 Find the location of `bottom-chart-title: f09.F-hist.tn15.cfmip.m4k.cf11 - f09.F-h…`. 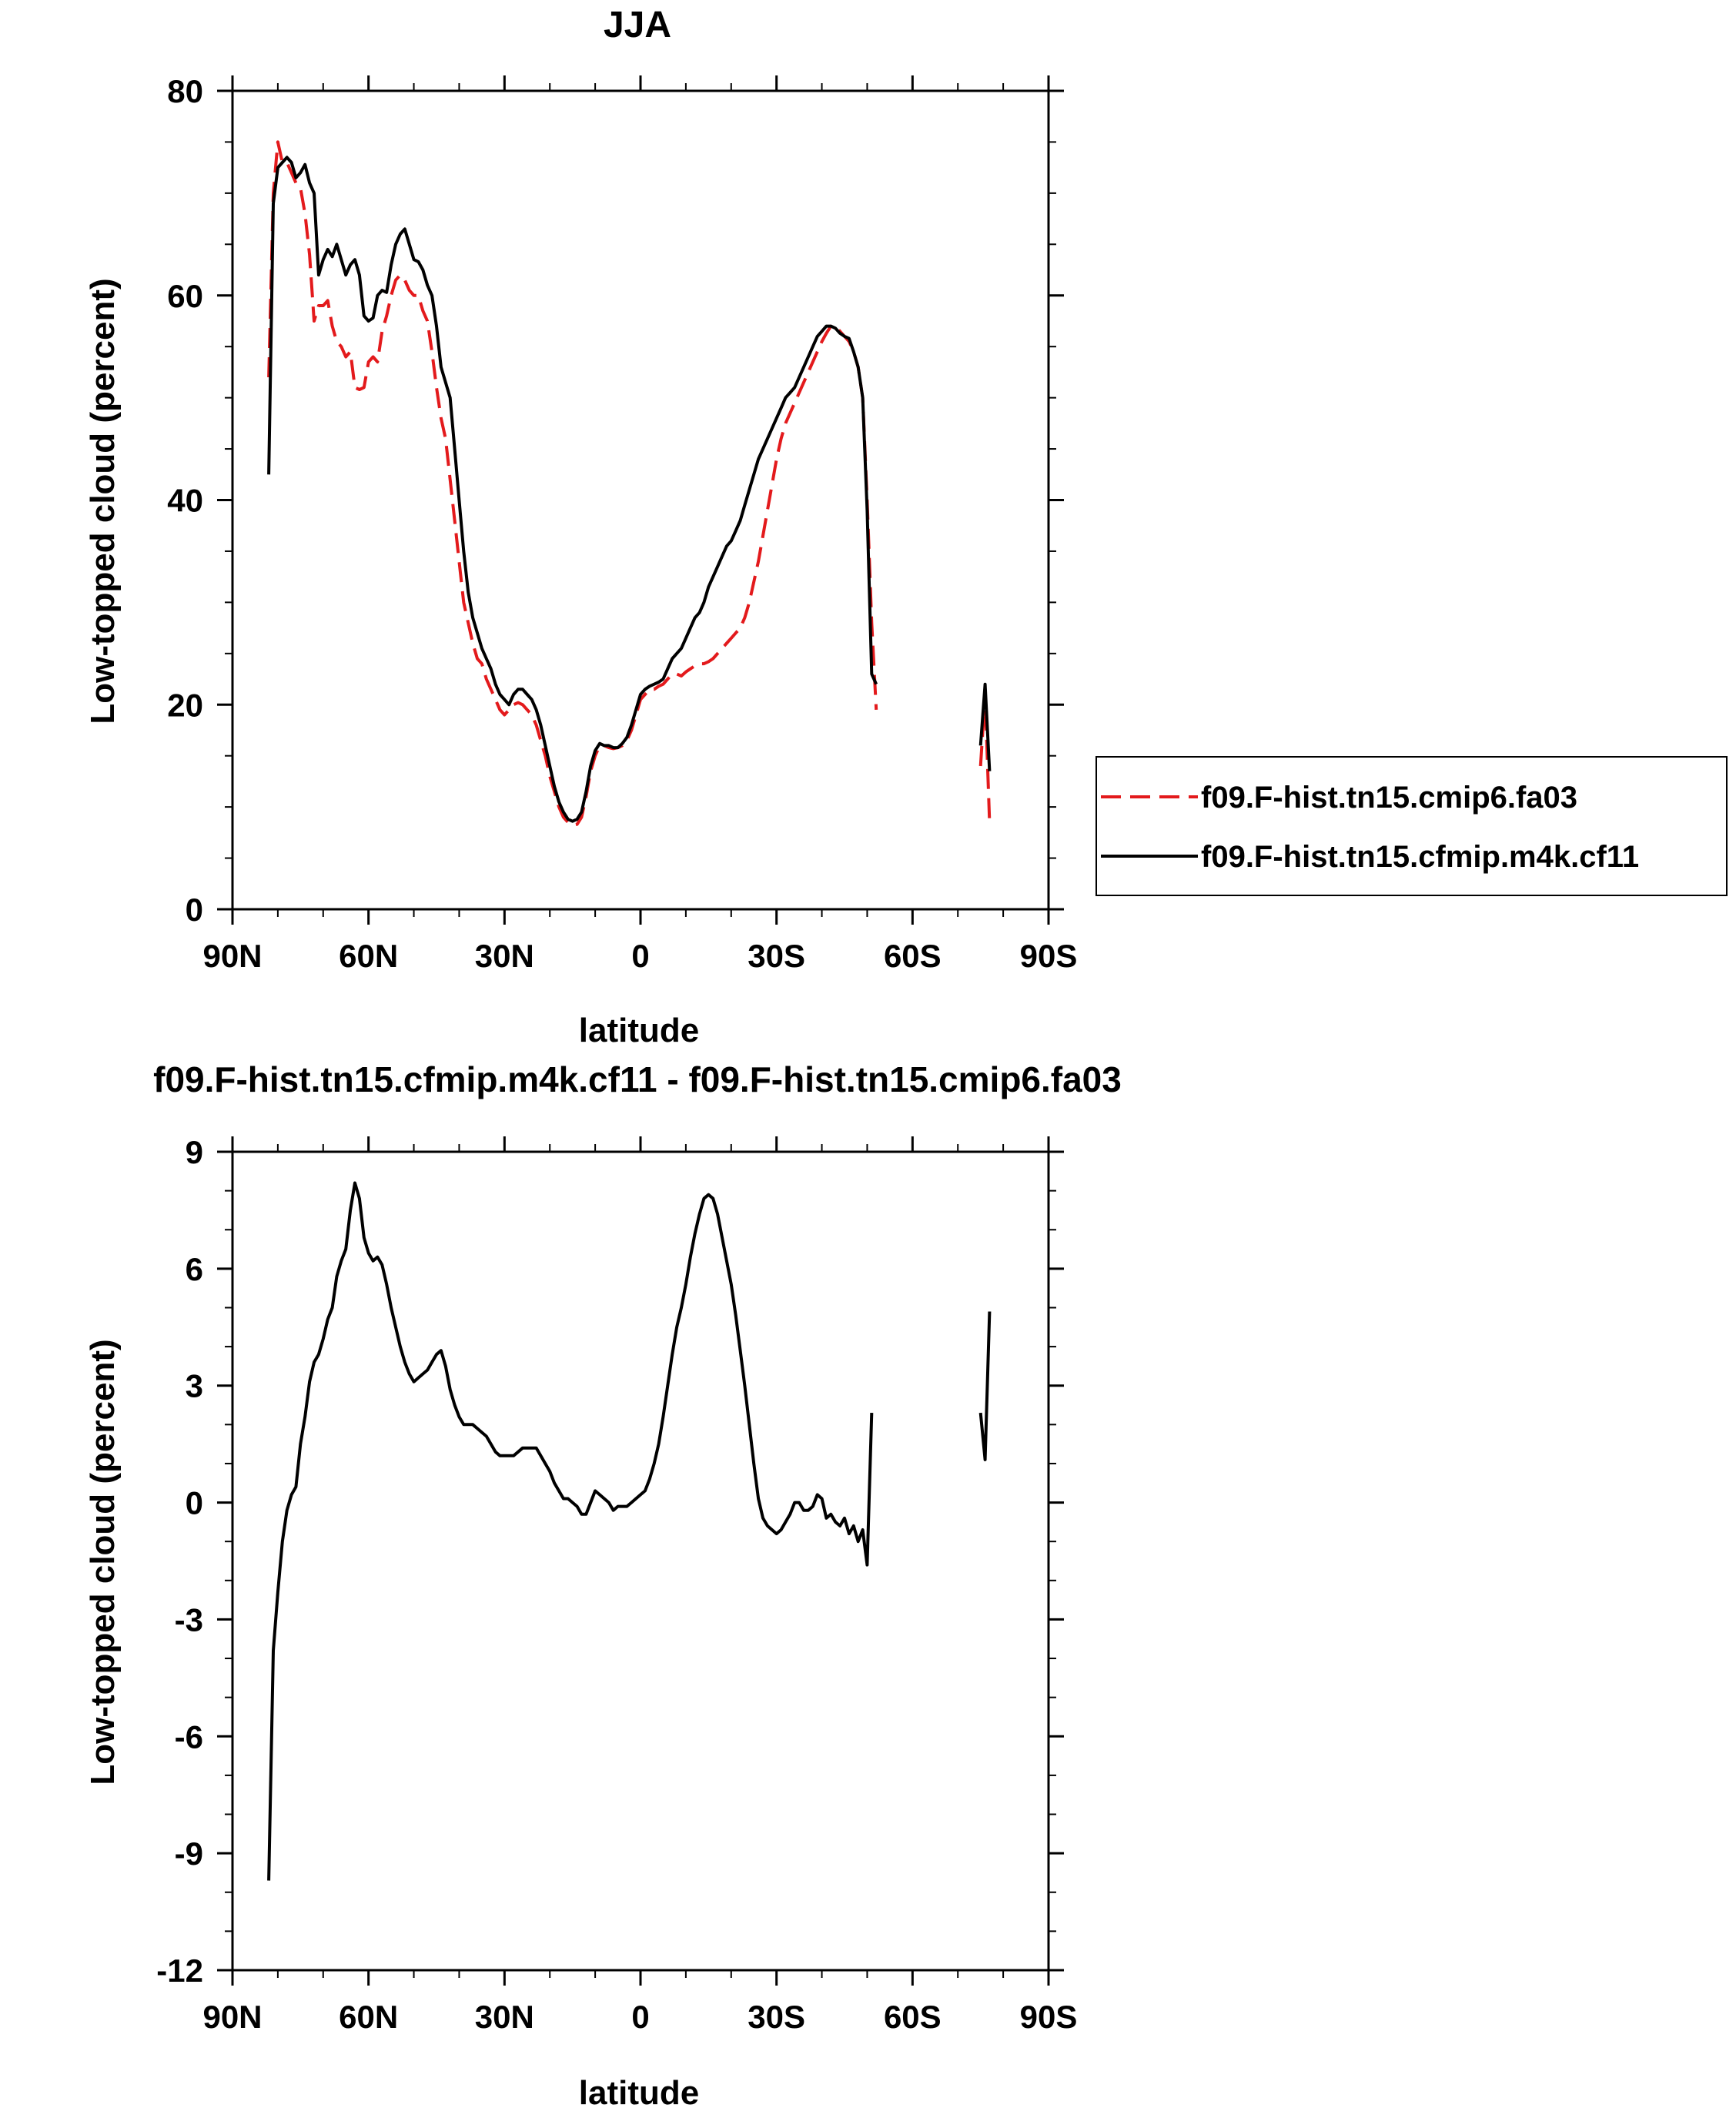

bottom-chart-title: f09.F-hist.tn15.cfmip.m4k.cf11 - f09.F-h… is located at coordinates (637, 1079).